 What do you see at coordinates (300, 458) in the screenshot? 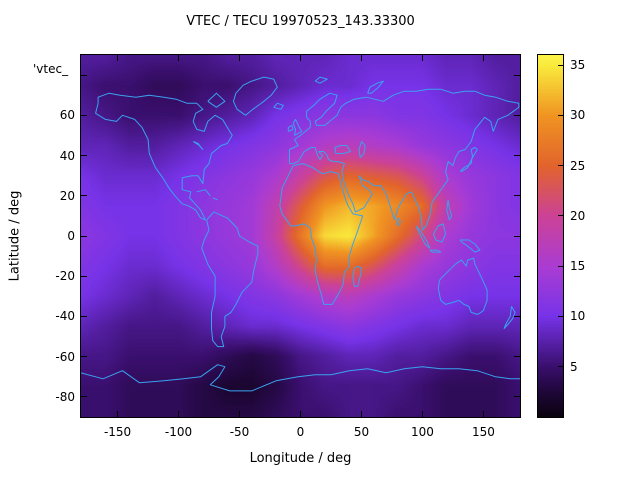
I see `x-axis-title: Longitude / deg` at bounding box center [300, 458].